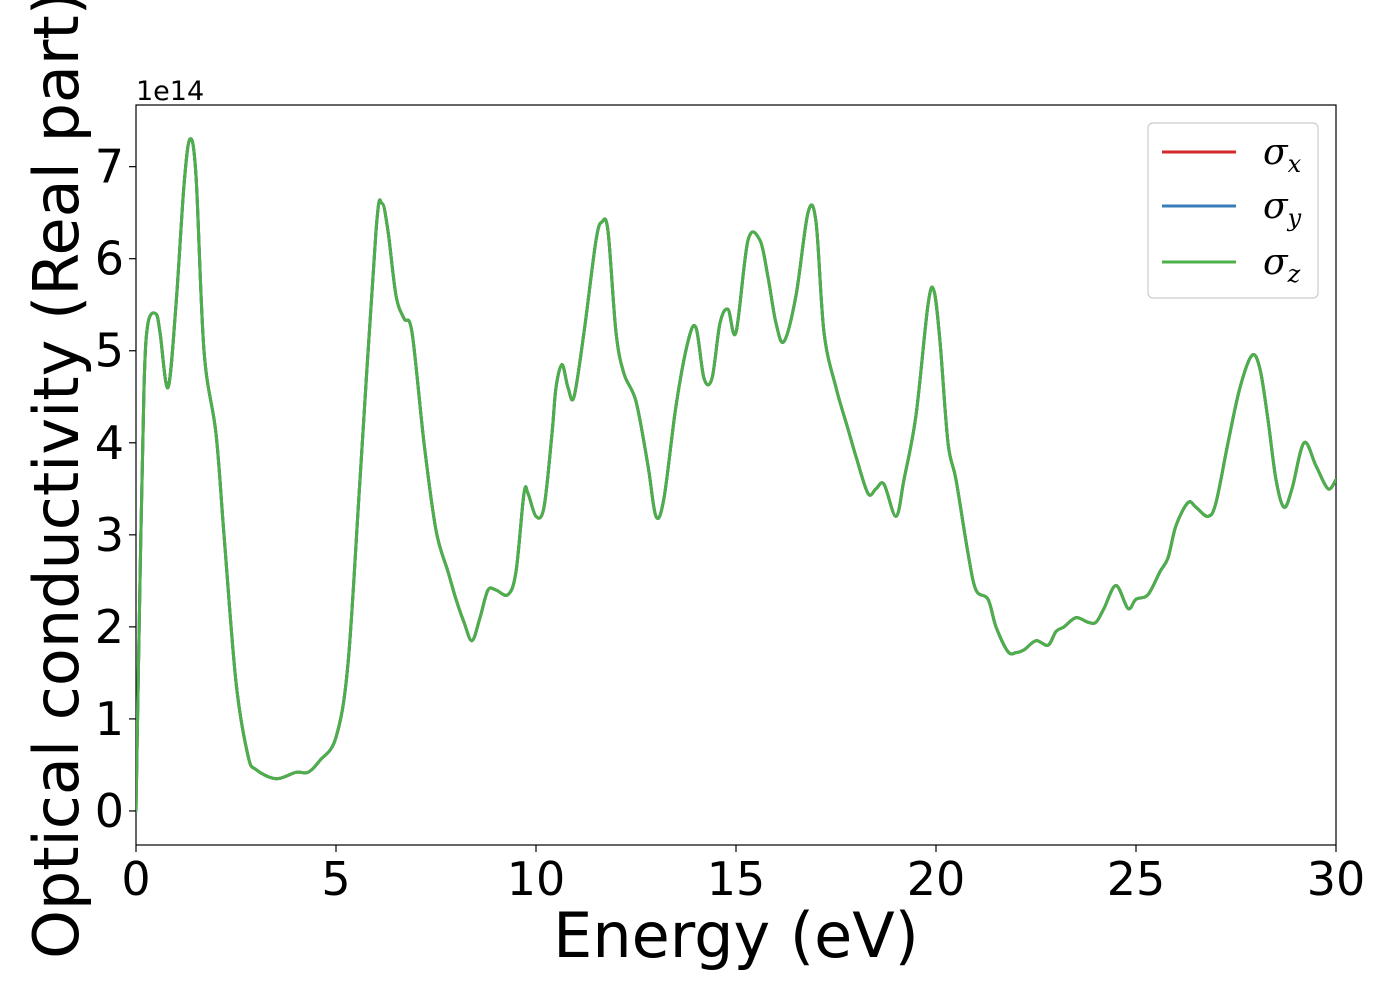  What do you see at coordinates (1282, 155) in the screenshot?
I see `legend-label-x: σx` at bounding box center [1282, 155].